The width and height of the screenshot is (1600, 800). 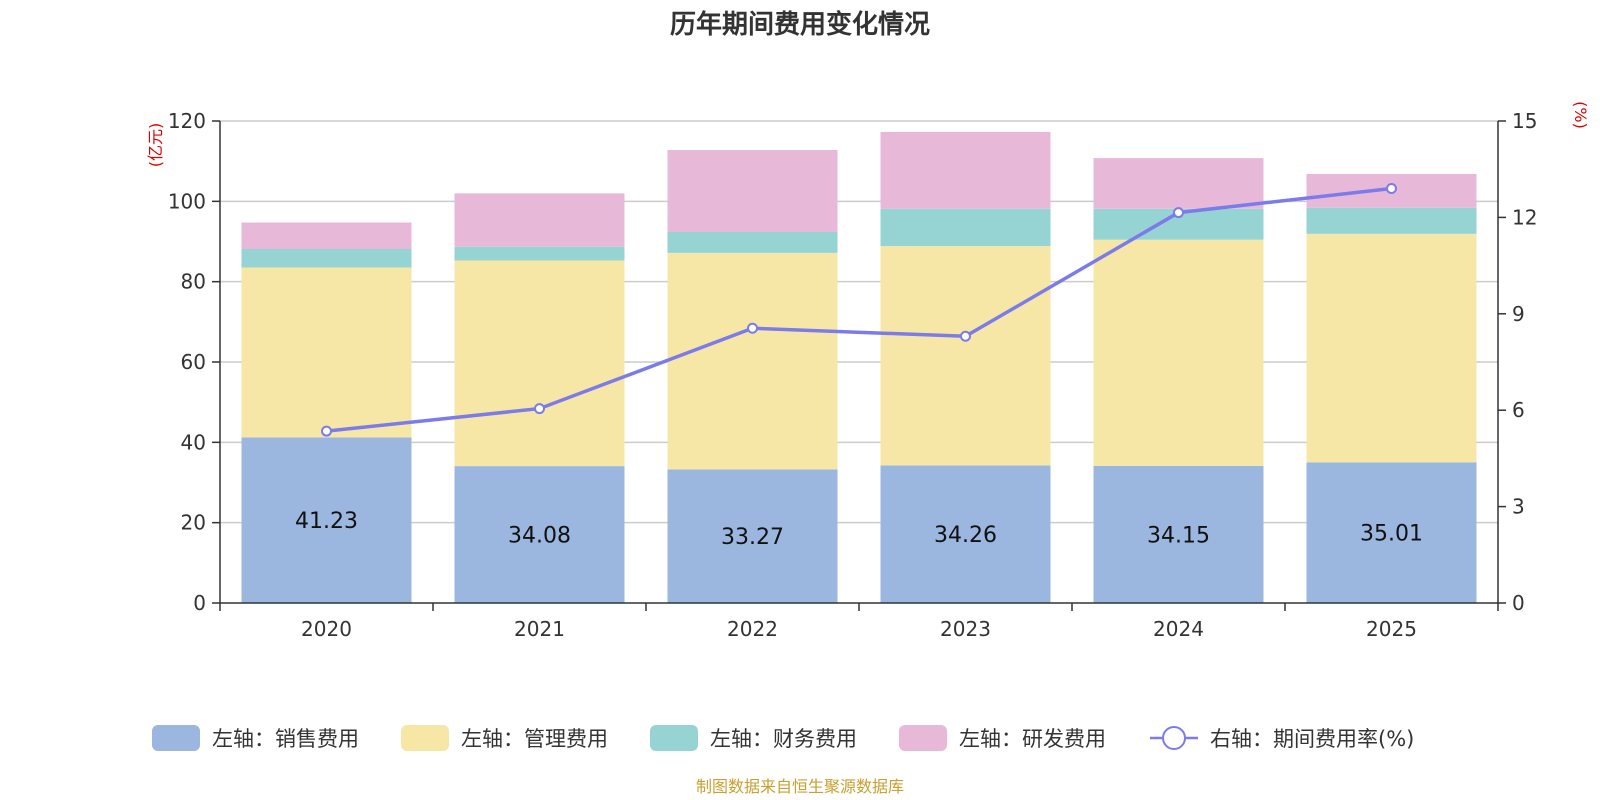 What do you see at coordinates (193, 523) in the screenshot?
I see `left-axis-tick-label: 20` at bounding box center [193, 523].